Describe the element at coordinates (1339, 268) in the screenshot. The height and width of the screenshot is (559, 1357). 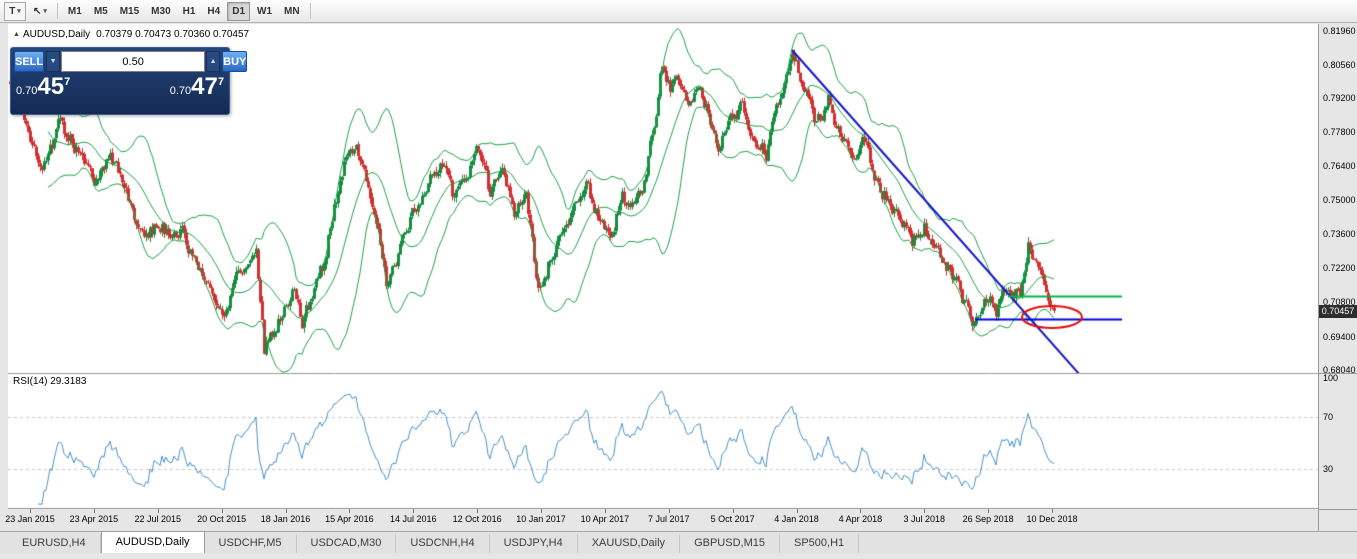
I see `price-axis-label: 0.72200` at that location.